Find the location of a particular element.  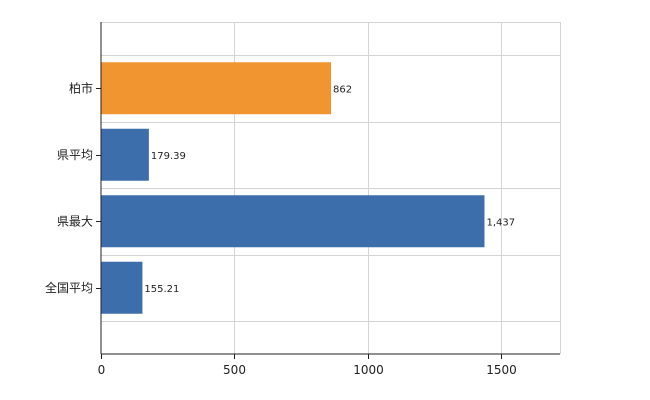

x-tick-label: 0 is located at coordinates (102, 370).